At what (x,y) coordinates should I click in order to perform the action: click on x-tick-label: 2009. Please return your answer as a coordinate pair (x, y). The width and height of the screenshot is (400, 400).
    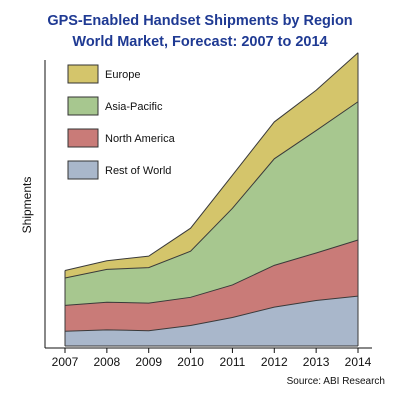
    Looking at the image, I should click on (148, 362).